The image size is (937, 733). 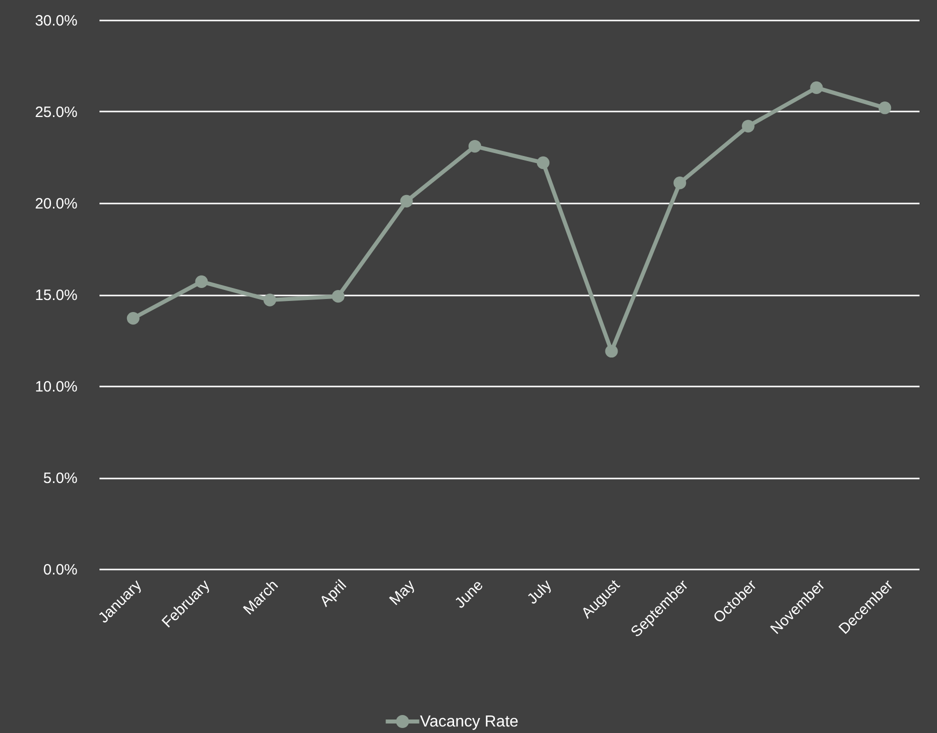 I want to click on y-tick-label: 15.0%, so click(x=56, y=295).